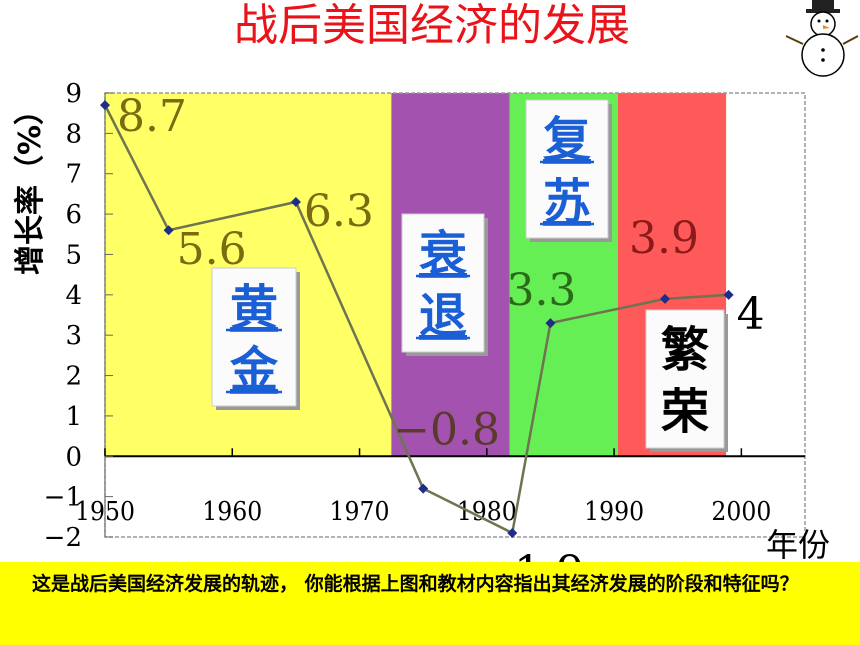  What do you see at coordinates (212, 249) in the screenshot?
I see `data-label: 5.6` at bounding box center [212, 249].